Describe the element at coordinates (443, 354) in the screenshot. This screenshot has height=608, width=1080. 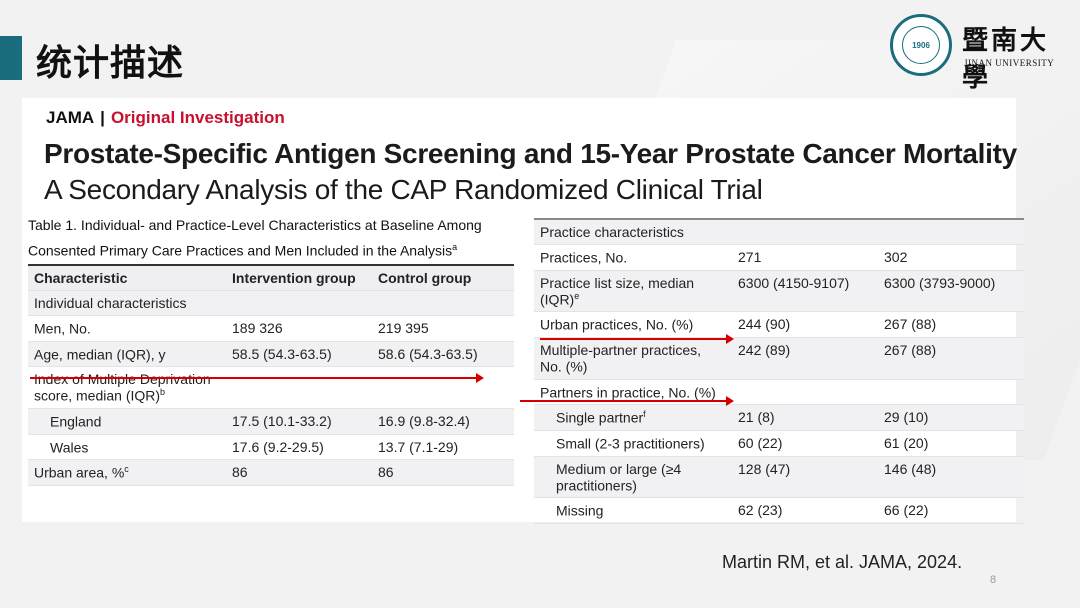
I see `control-value: 58.6 (54.3-63.5)` at that location.